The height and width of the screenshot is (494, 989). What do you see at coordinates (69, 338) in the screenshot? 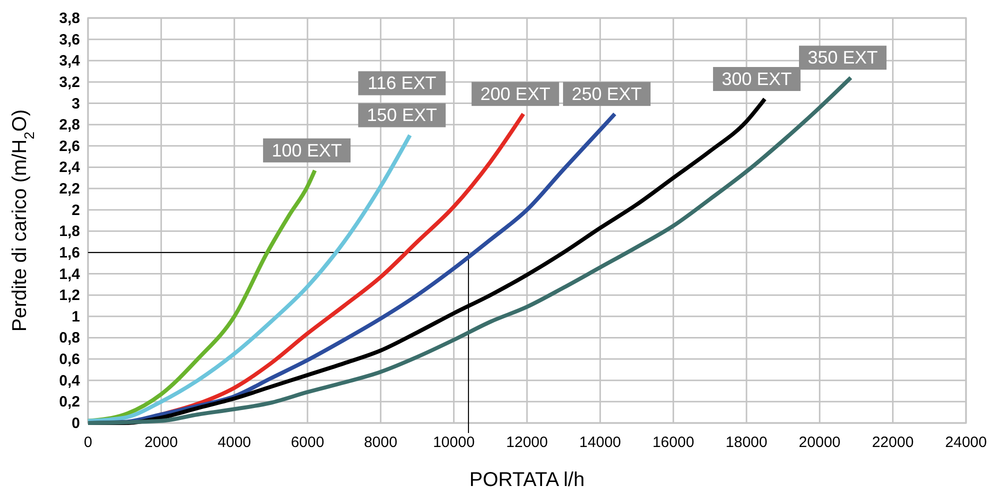
I see `y-tick-label: 0,8` at bounding box center [69, 338].